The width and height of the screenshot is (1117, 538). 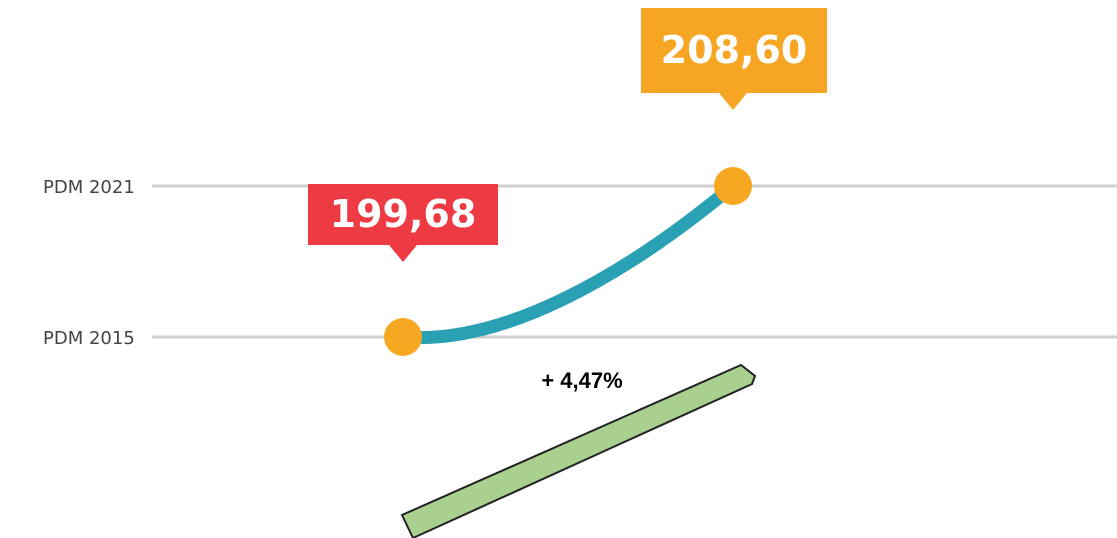 What do you see at coordinates (89, 338) in the screenshot?
I see `category-label: PDM 2015` at bounding box center [89, 338].